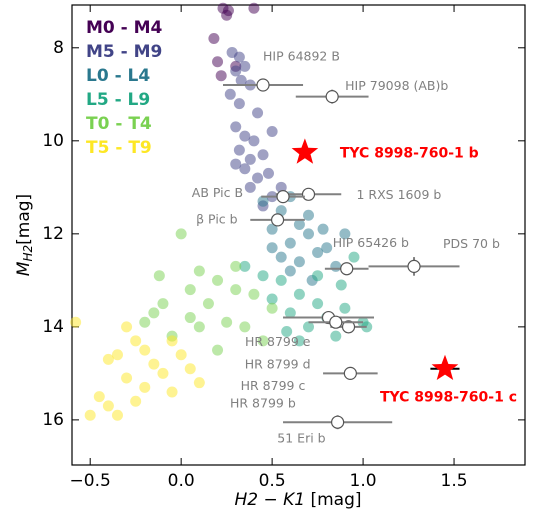 This screenshot has width=546, height=523. What do you see at coordinates (53, 420) in the screenshot?
I see `y-tick-label: 16` at bounding box center [53, 420].